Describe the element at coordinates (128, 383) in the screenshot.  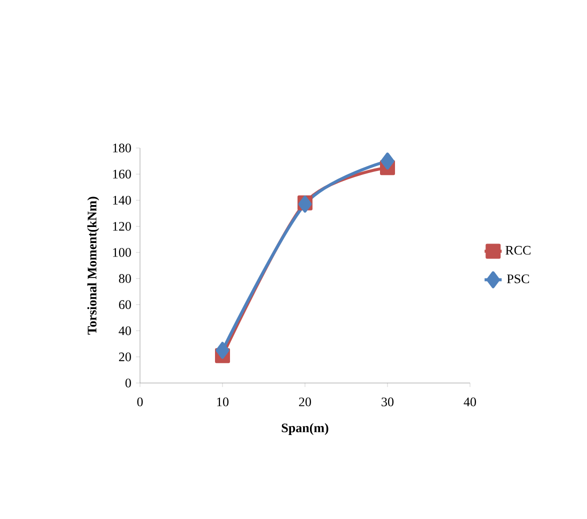
I see `y-tick-label: 0` at that location.